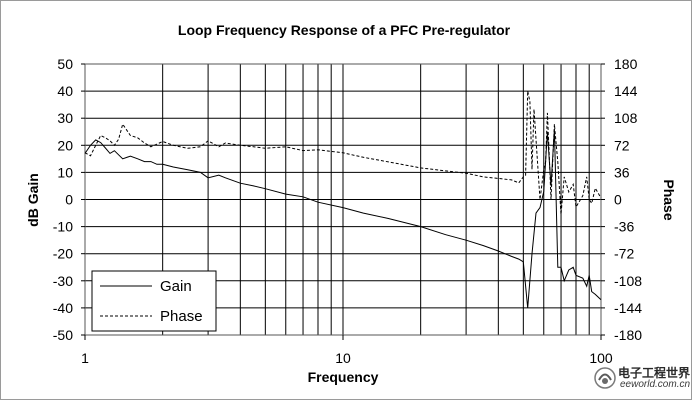  Describe the element at coordinates (65, 91) in the screenshot. I see `y-tick-label: 40` at that location.